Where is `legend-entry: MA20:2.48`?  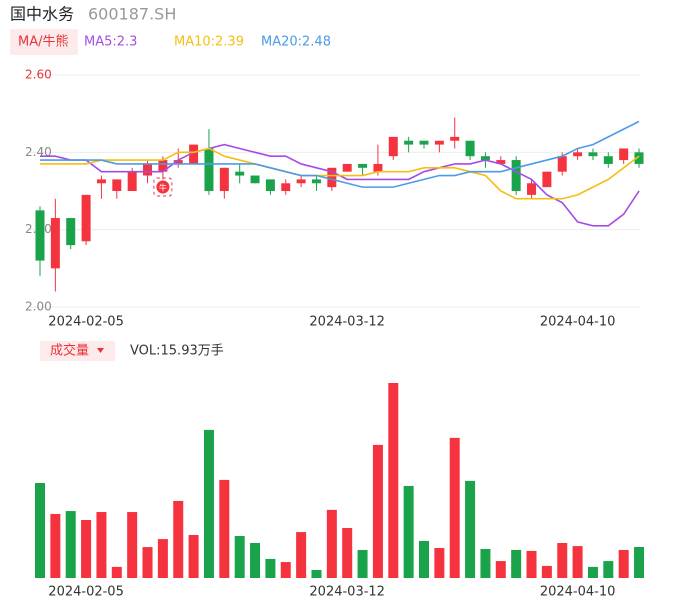 legend-entry: MA20:2.48 is located at coordinates (296, 42).